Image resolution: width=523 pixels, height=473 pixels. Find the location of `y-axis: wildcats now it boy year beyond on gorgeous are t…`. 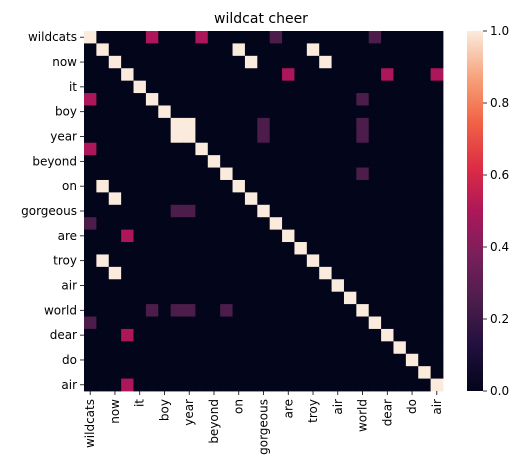

y-axis: wildcats now it boy year beyond on gorgeous are t… is located at coordinates (52, 211).